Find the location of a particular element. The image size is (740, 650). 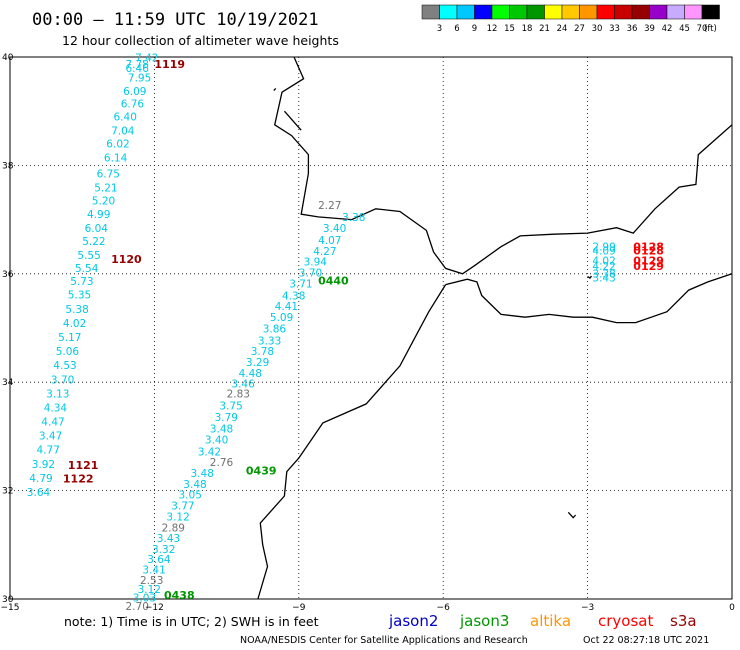

lat-tick-label: 36 is located at coordinates (8, 275).